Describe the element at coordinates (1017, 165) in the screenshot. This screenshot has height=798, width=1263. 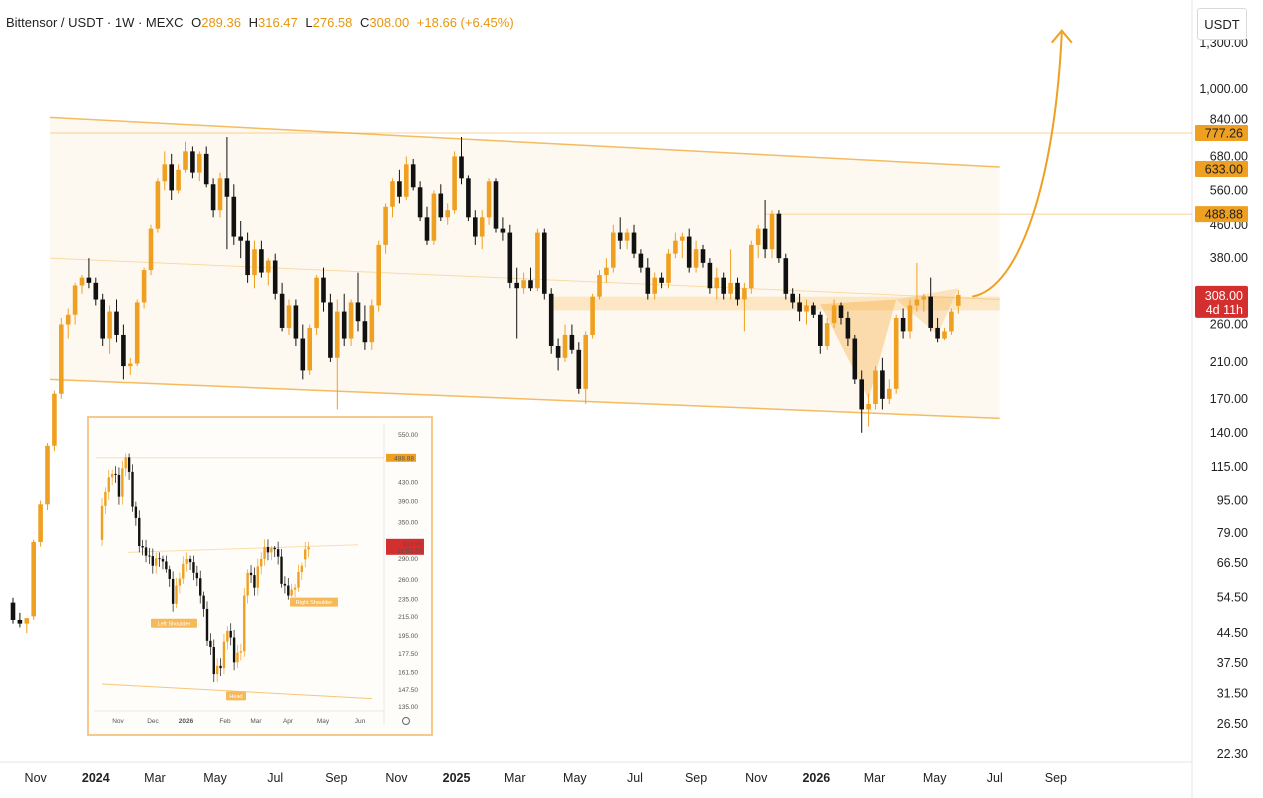
I see `projection-arrow` at that location.